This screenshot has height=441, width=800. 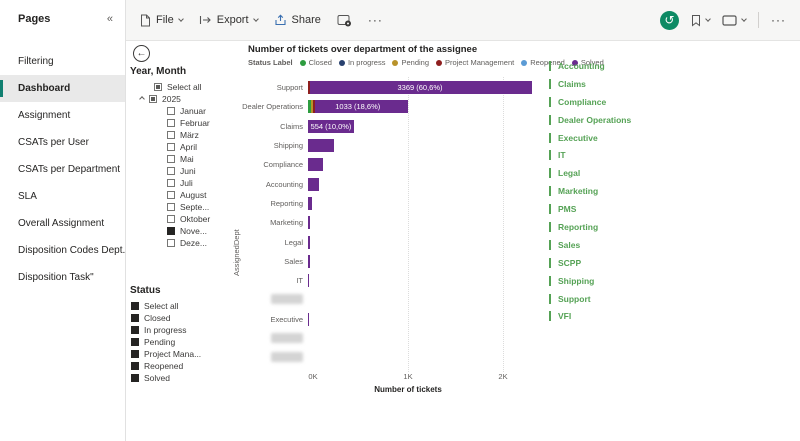 I want to click on checkbox-reopened, so click(x=135, y=366).